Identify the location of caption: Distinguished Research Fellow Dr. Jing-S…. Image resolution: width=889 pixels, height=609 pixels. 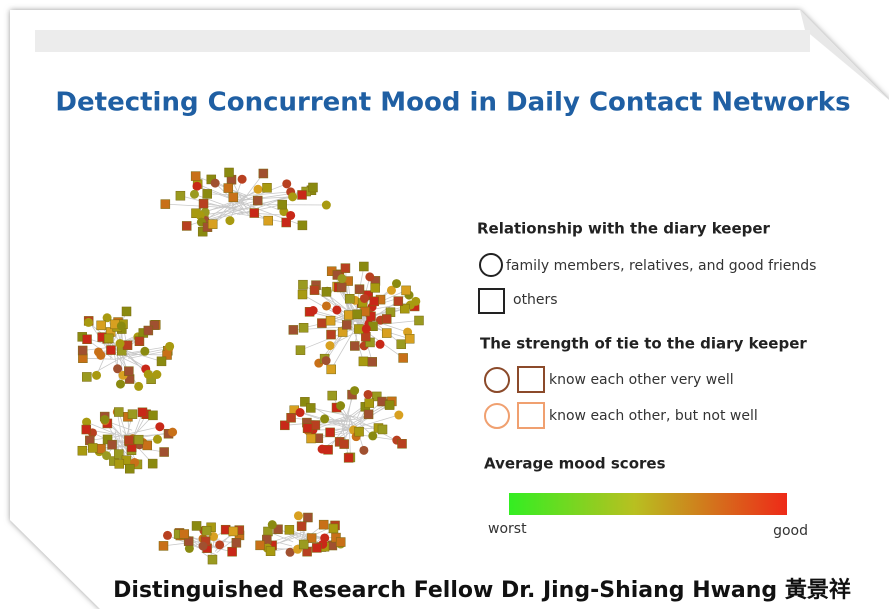
(482, 590).